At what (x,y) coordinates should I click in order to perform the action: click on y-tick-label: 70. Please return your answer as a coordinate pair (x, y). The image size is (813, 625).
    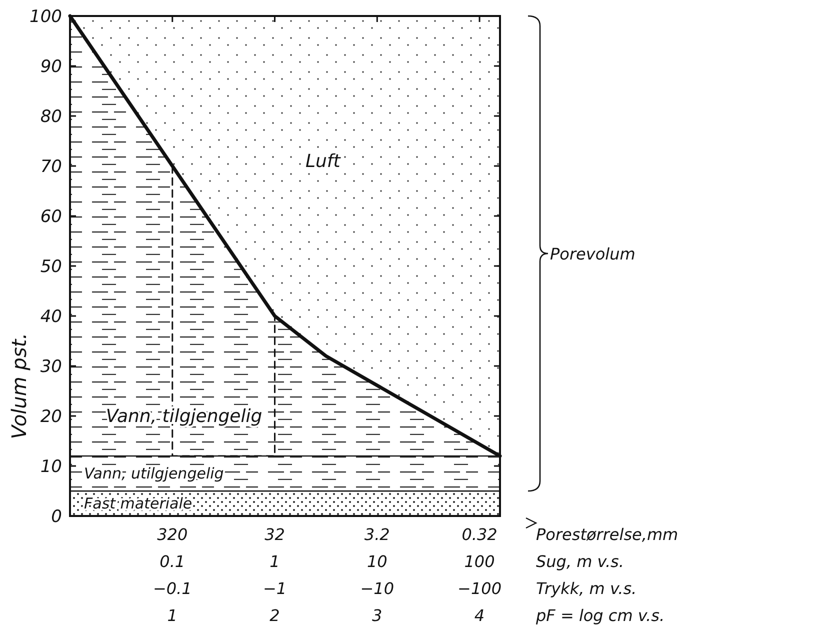
    Looking at the image, I should click on (51, 167).